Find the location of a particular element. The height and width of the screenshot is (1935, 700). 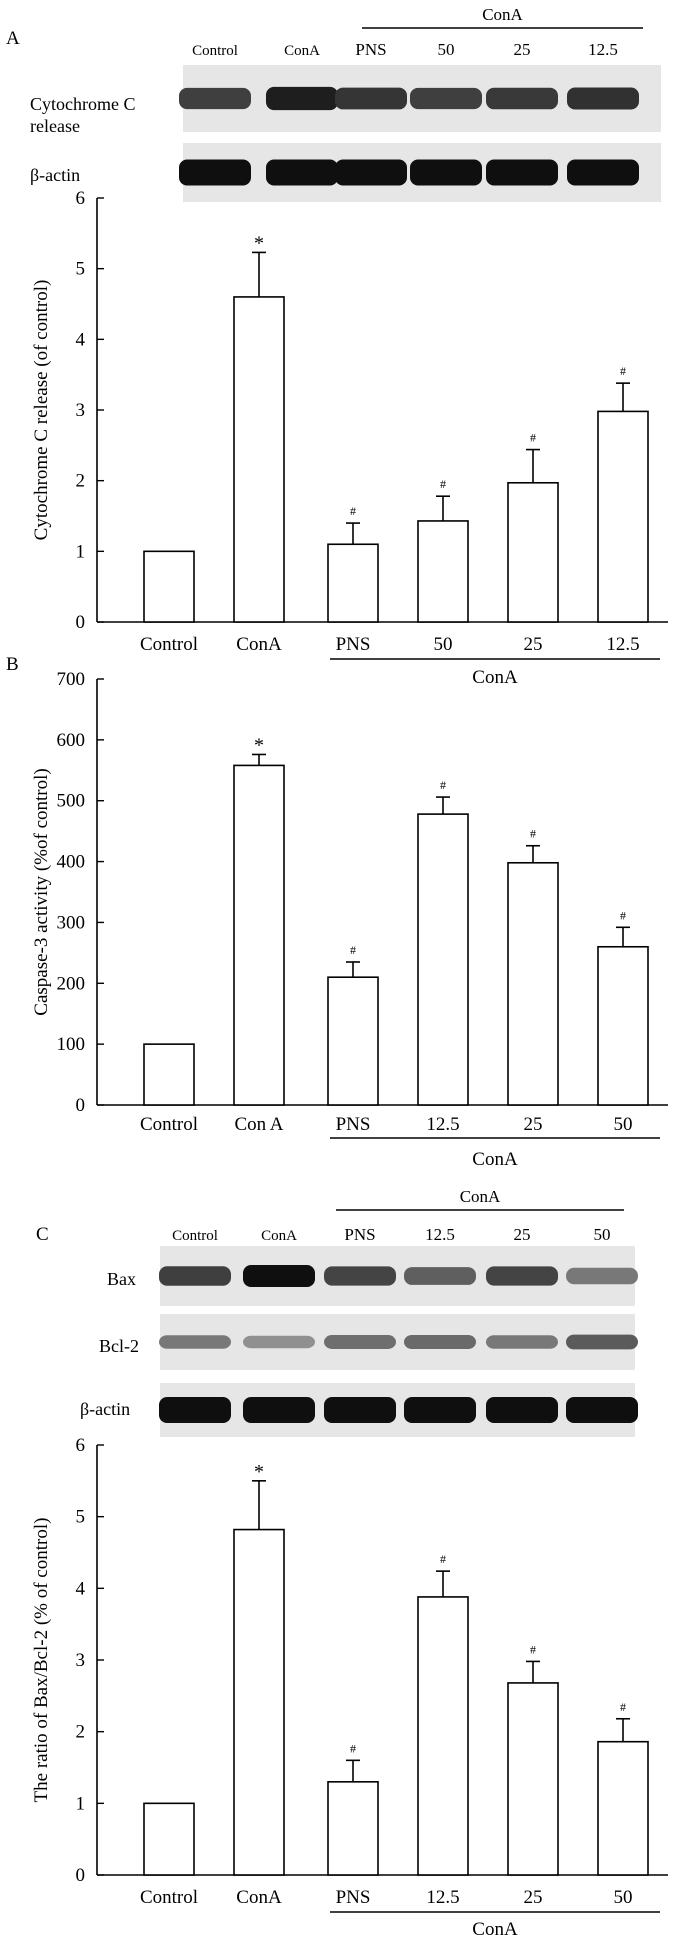

y-tick-label: 4 is located at coordinates (81, 1588).